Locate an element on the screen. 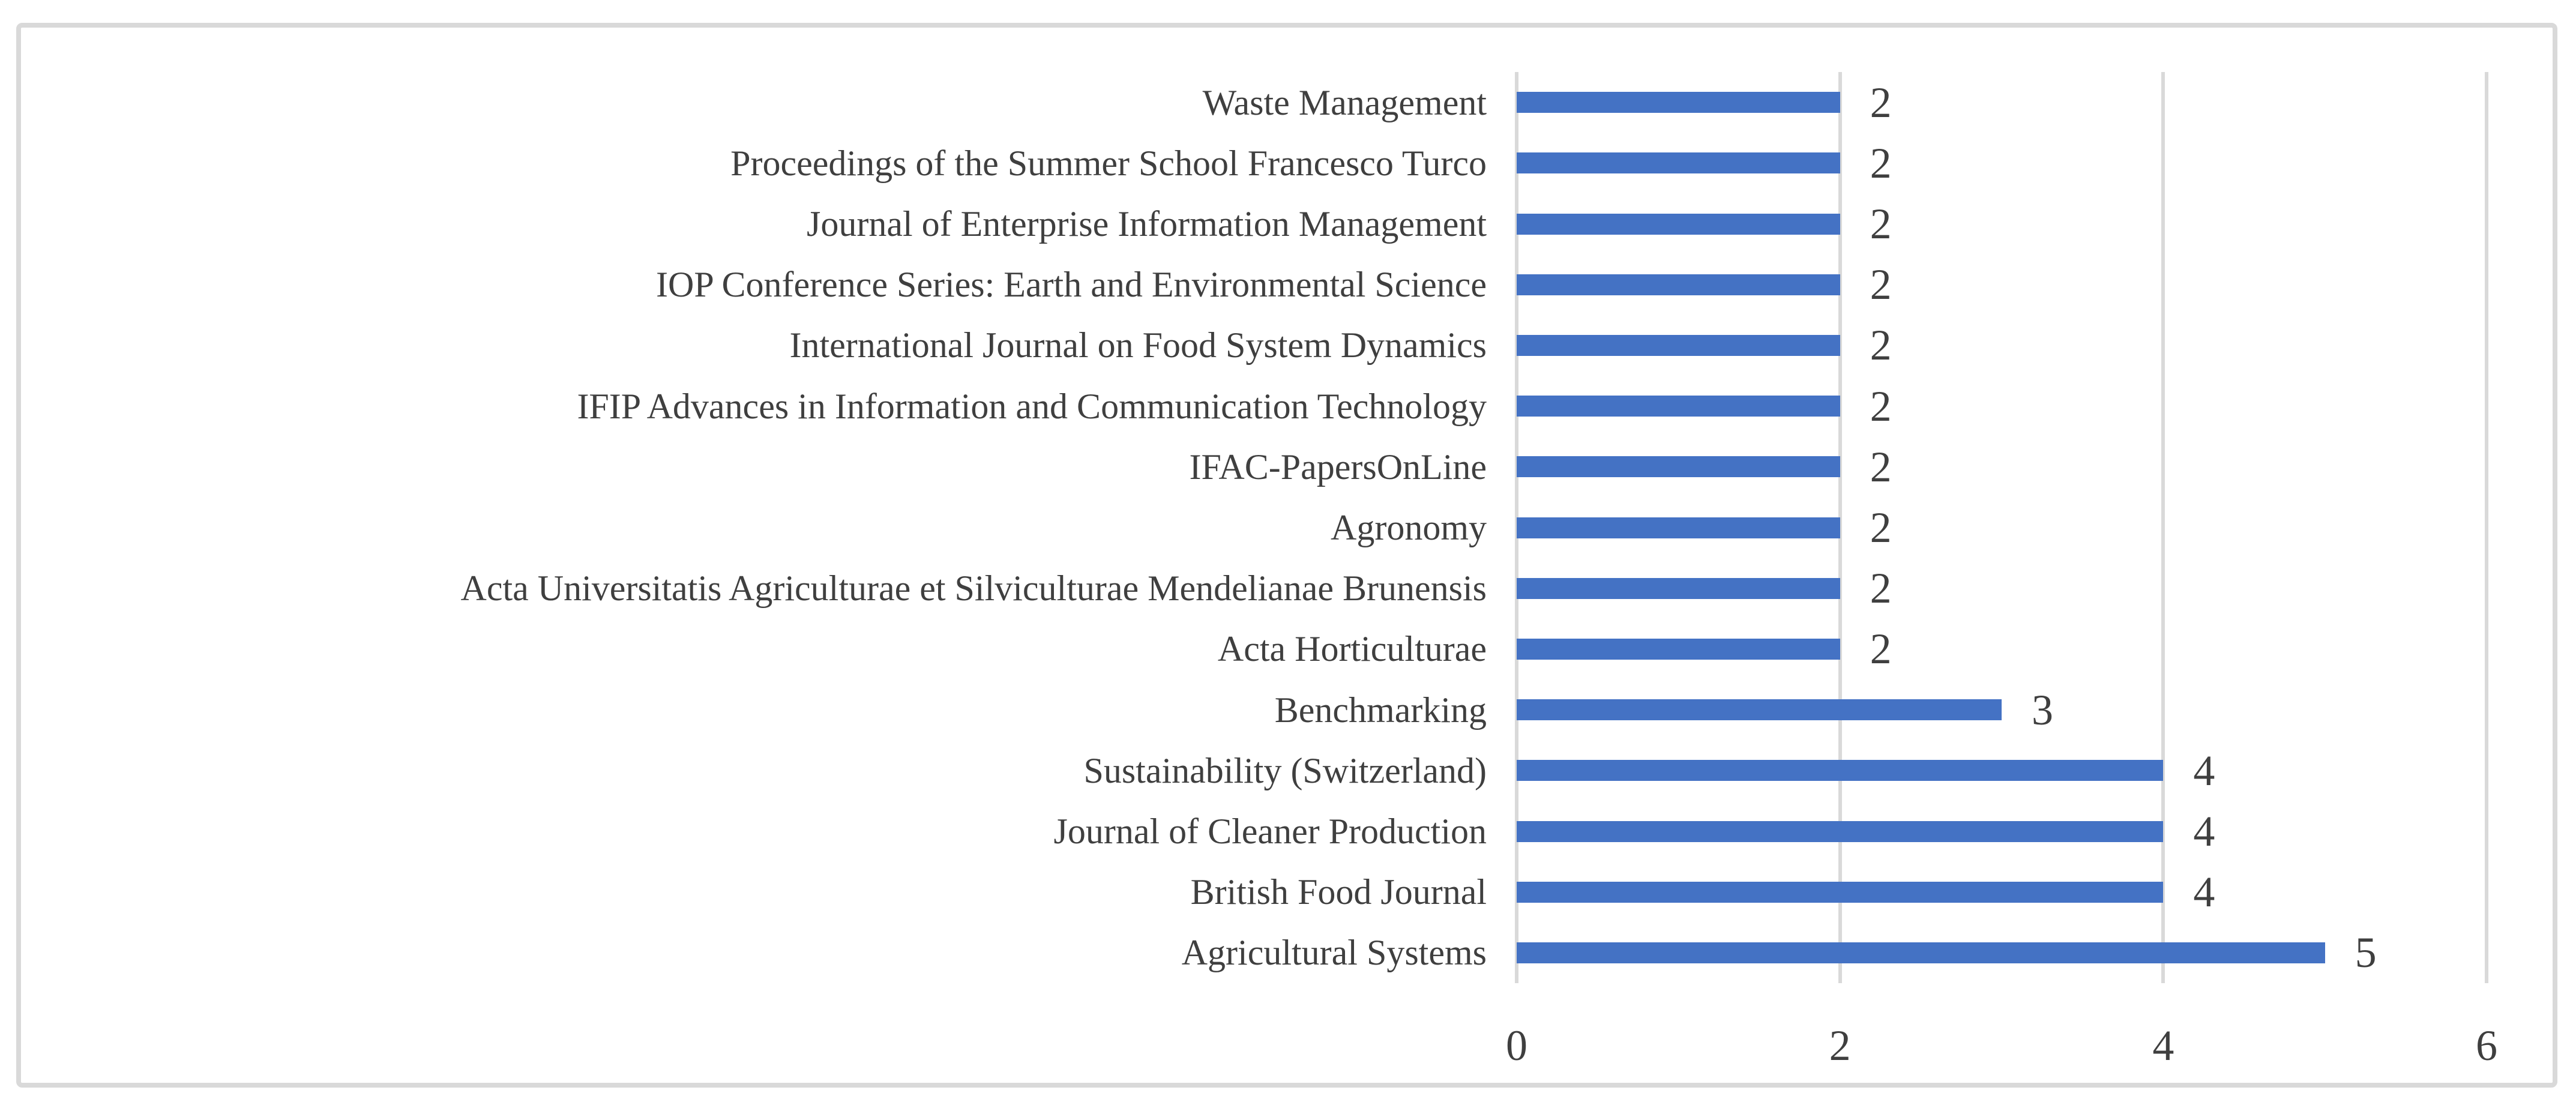 The height and width of the screenshot is (1099, 2576). bar-row: Acta Horticulturae 2 is located at coordinates (1254, 649).